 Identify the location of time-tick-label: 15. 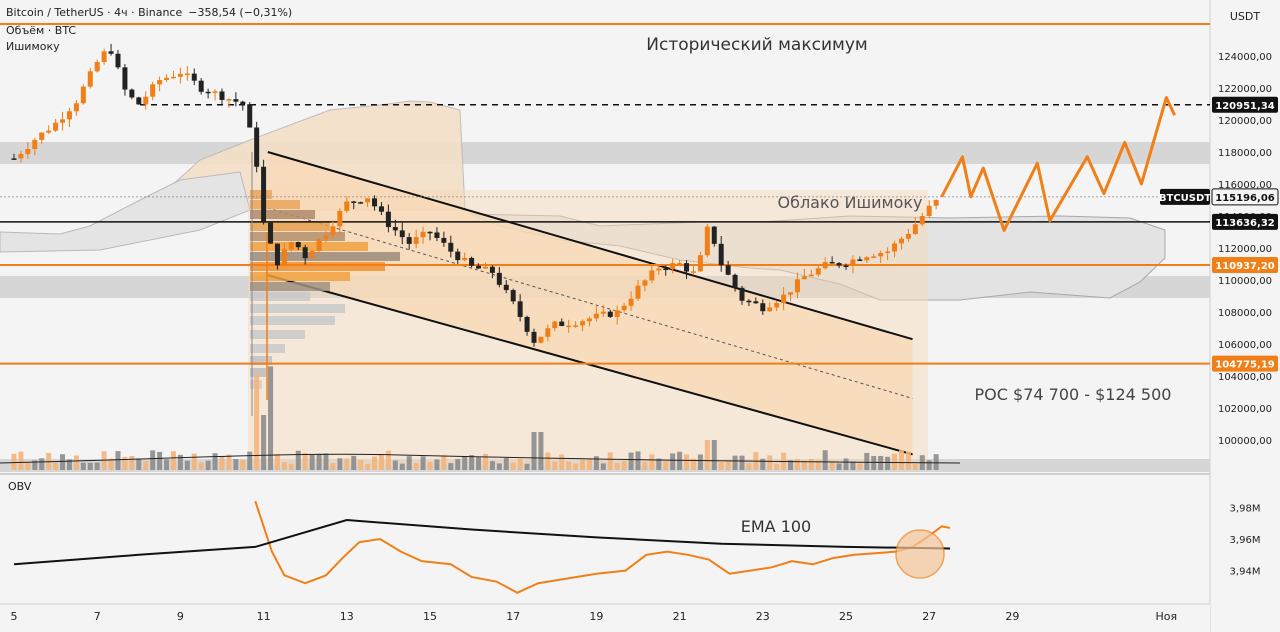
(430, 616).